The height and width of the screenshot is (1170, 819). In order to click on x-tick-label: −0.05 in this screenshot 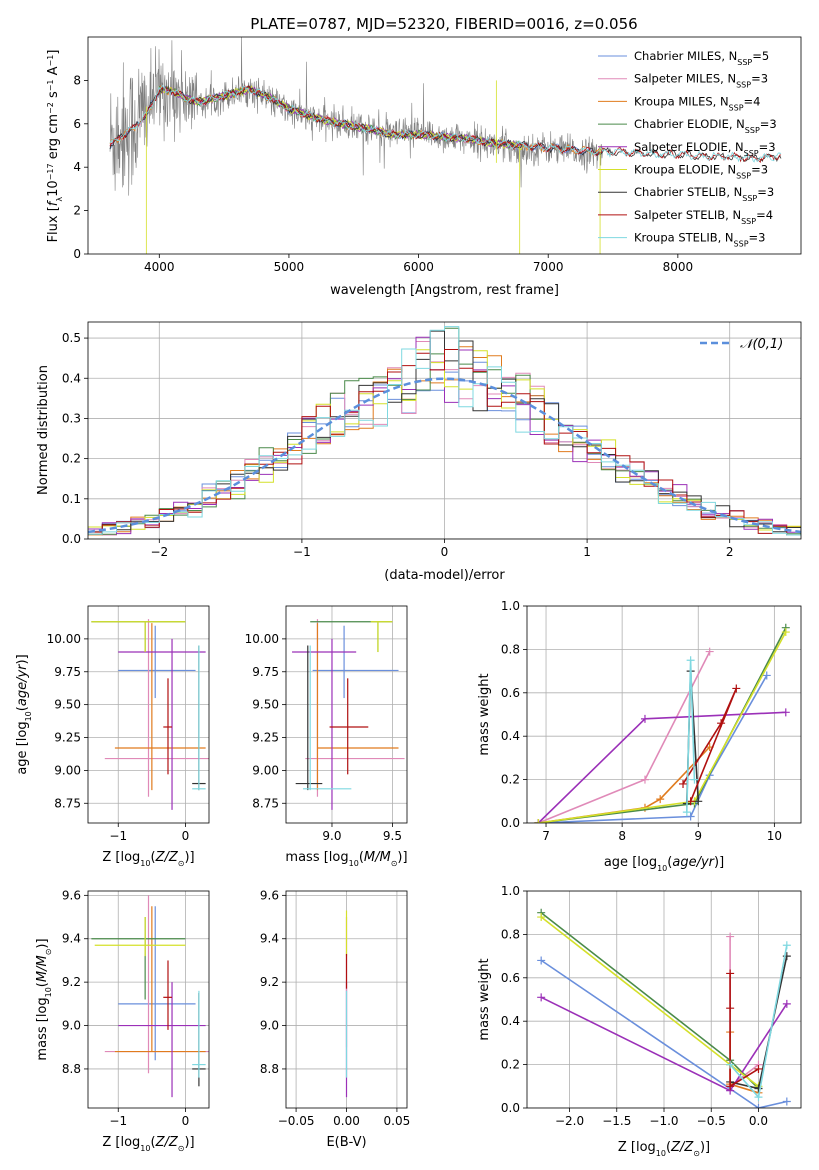, I will do `click(296, 1121)`.